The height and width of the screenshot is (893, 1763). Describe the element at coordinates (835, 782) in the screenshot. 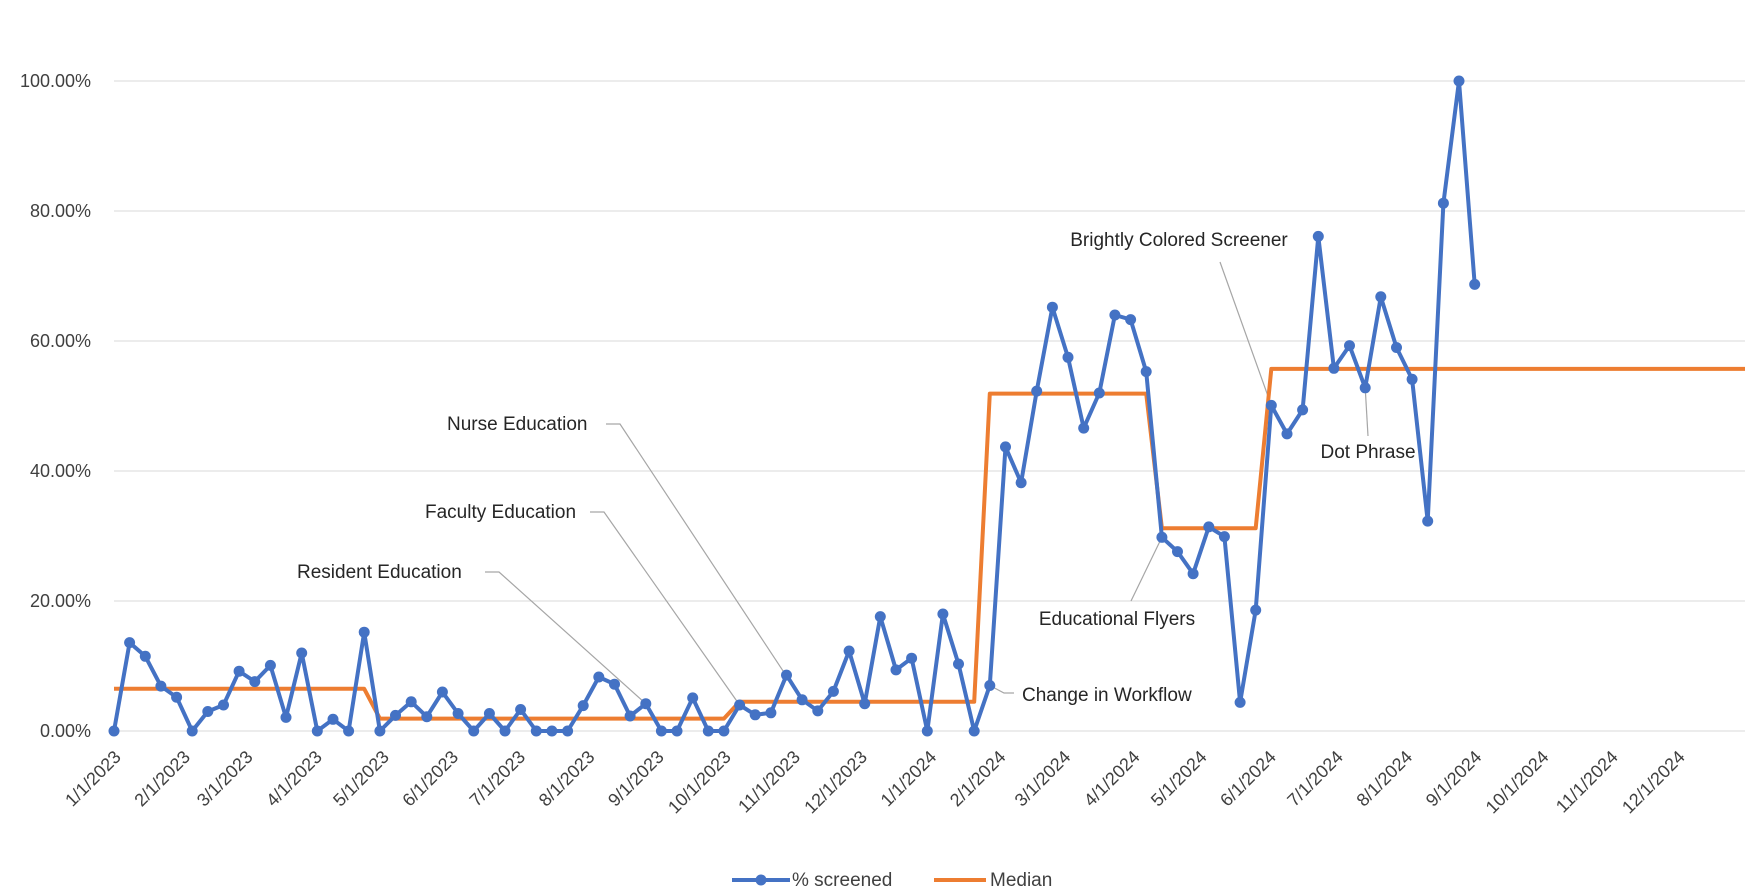

I see `x-tick-label: 12/1/2023` at that location.